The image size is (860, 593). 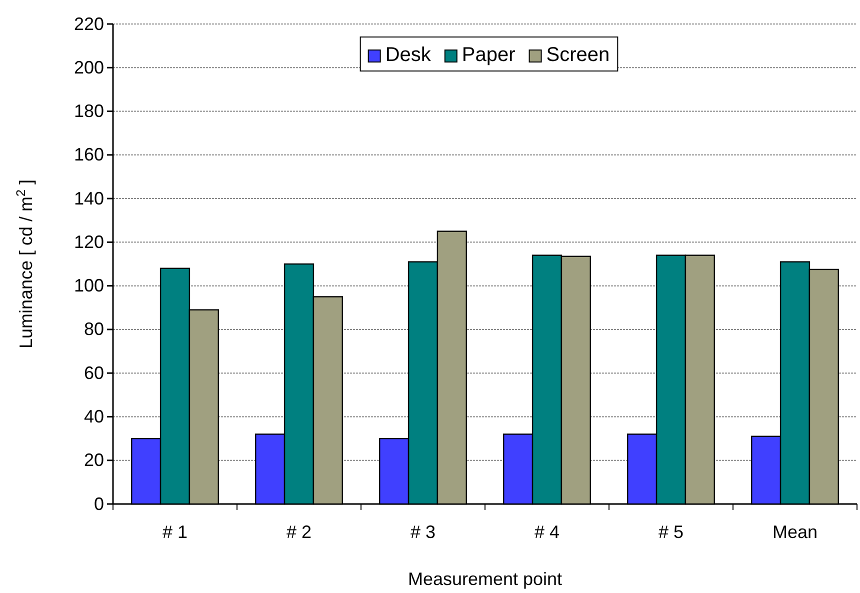 What do you see at coordinates (89, 67) in the screenshot?
I see `y-tick-label: 200` at bounding box center [89, 67].